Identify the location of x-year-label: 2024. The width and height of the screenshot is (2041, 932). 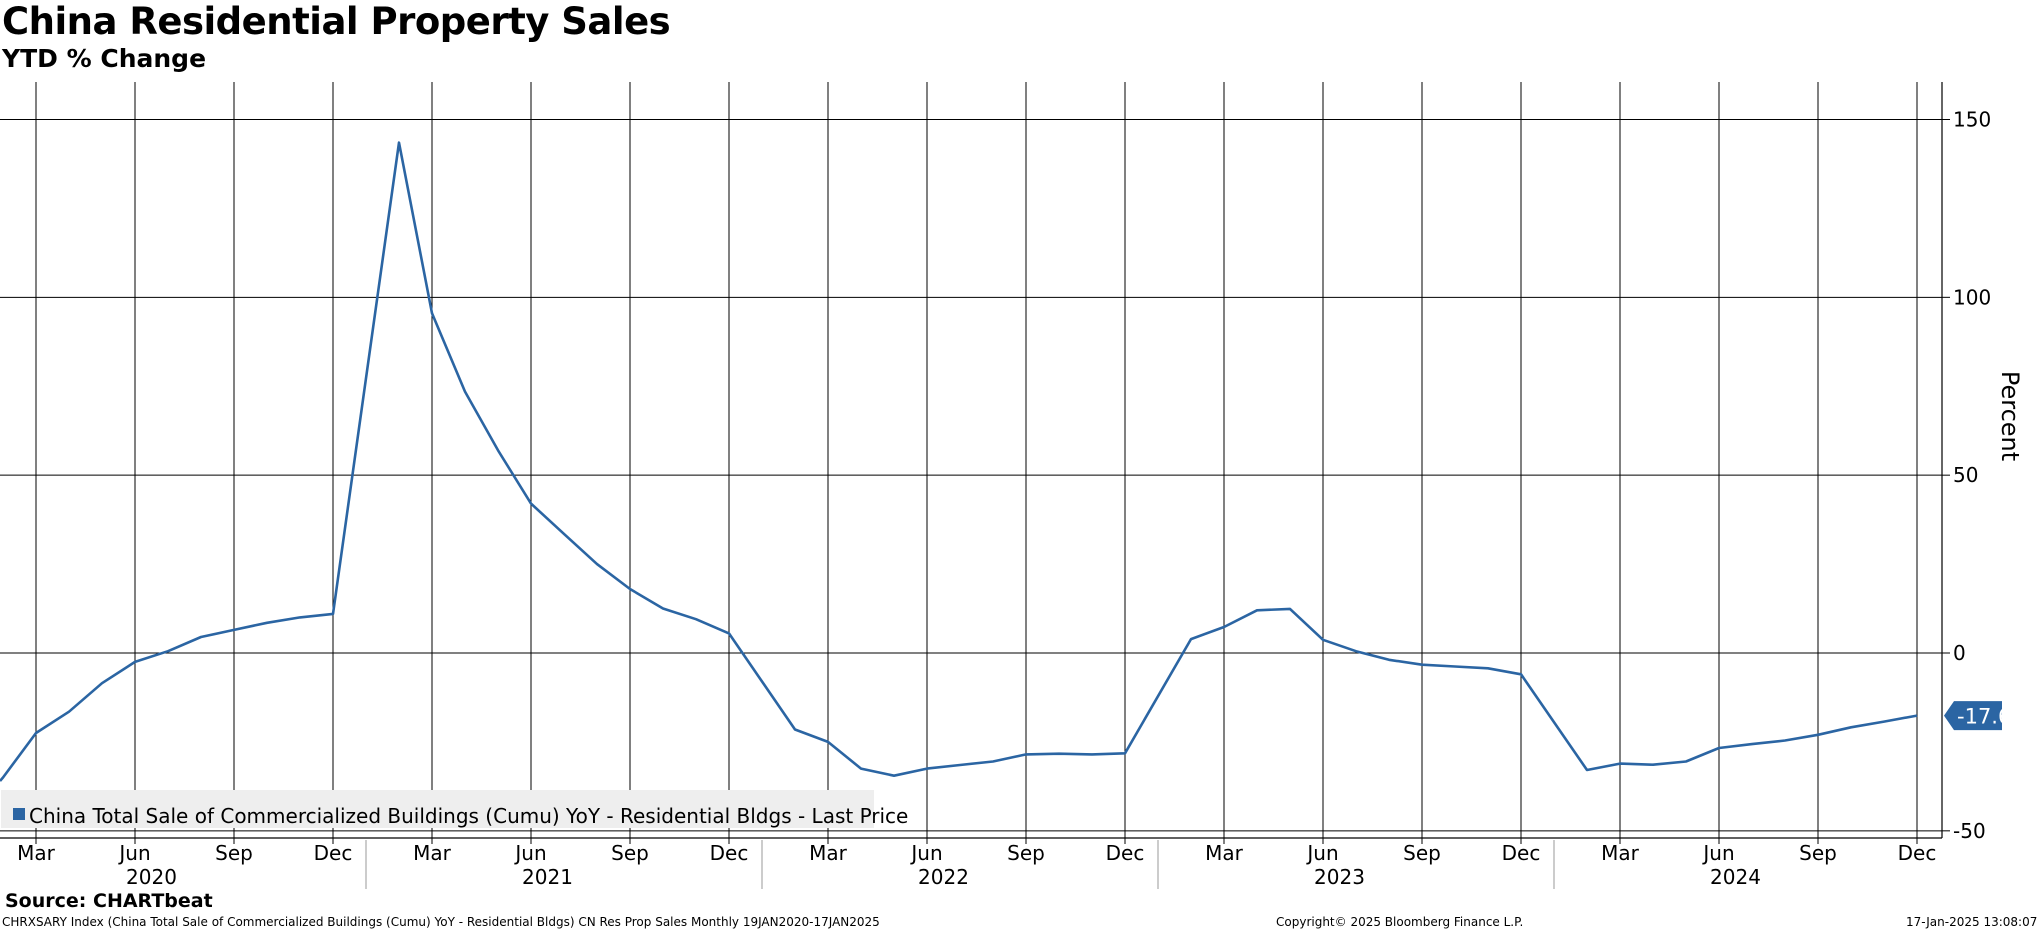
(1735, 877).